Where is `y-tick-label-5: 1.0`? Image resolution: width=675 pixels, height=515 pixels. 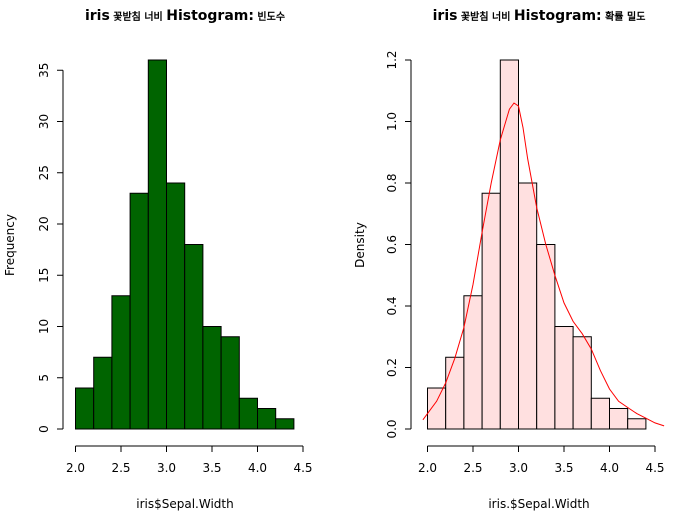 y-tick-label-5: 1.0 is located at coordinates (392, 121).